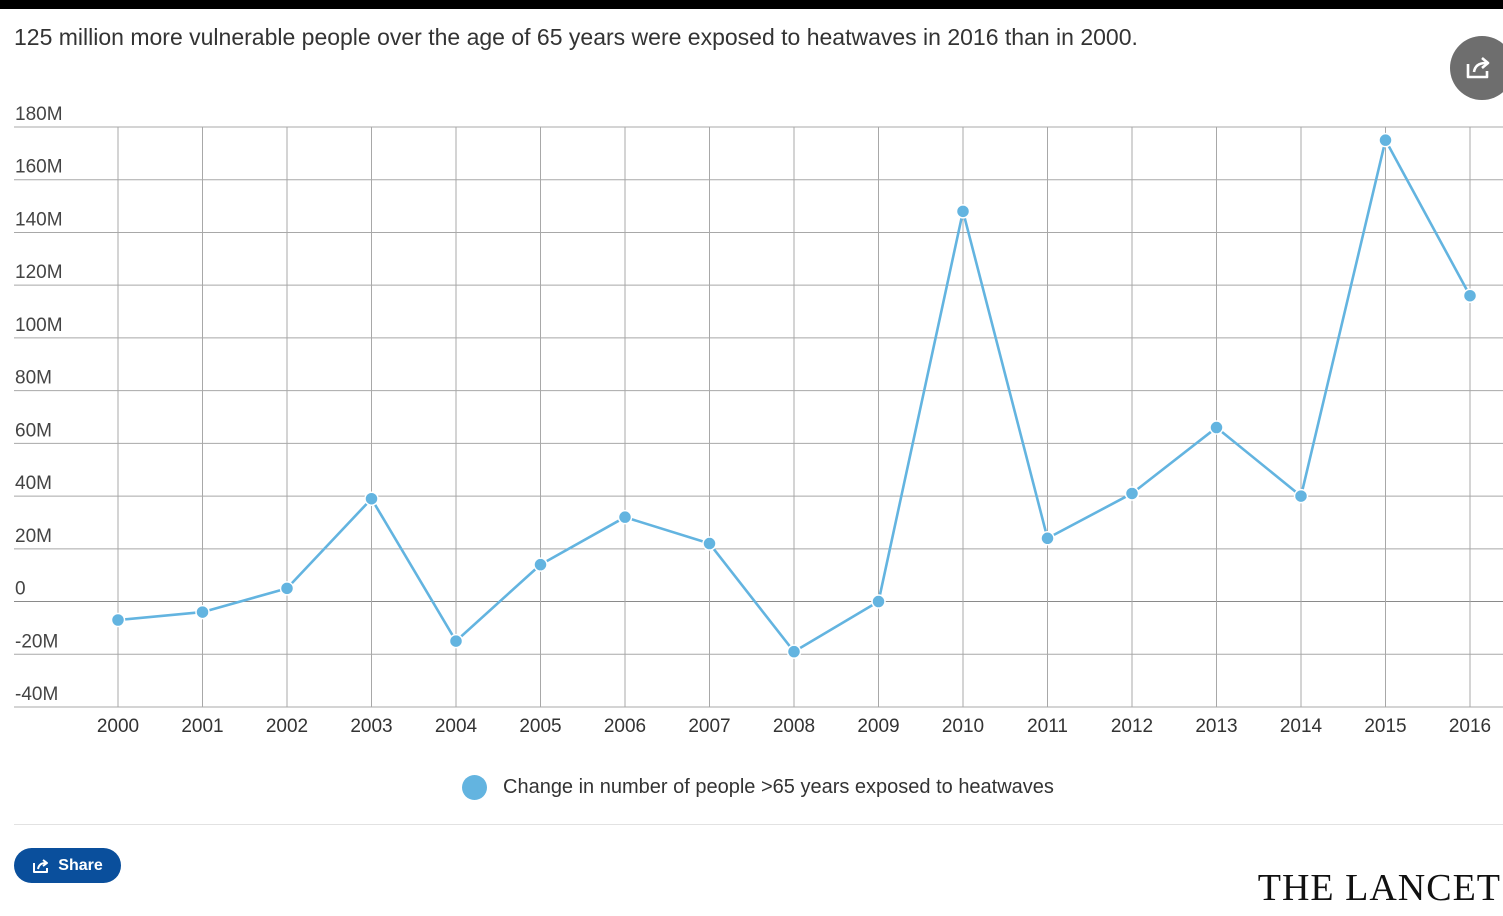 The height and width of the screenshot is (916, 1503). Describe the element at coordinates (202, 726) in the screenshot. I see `x-tick-label: 2001` at that location.